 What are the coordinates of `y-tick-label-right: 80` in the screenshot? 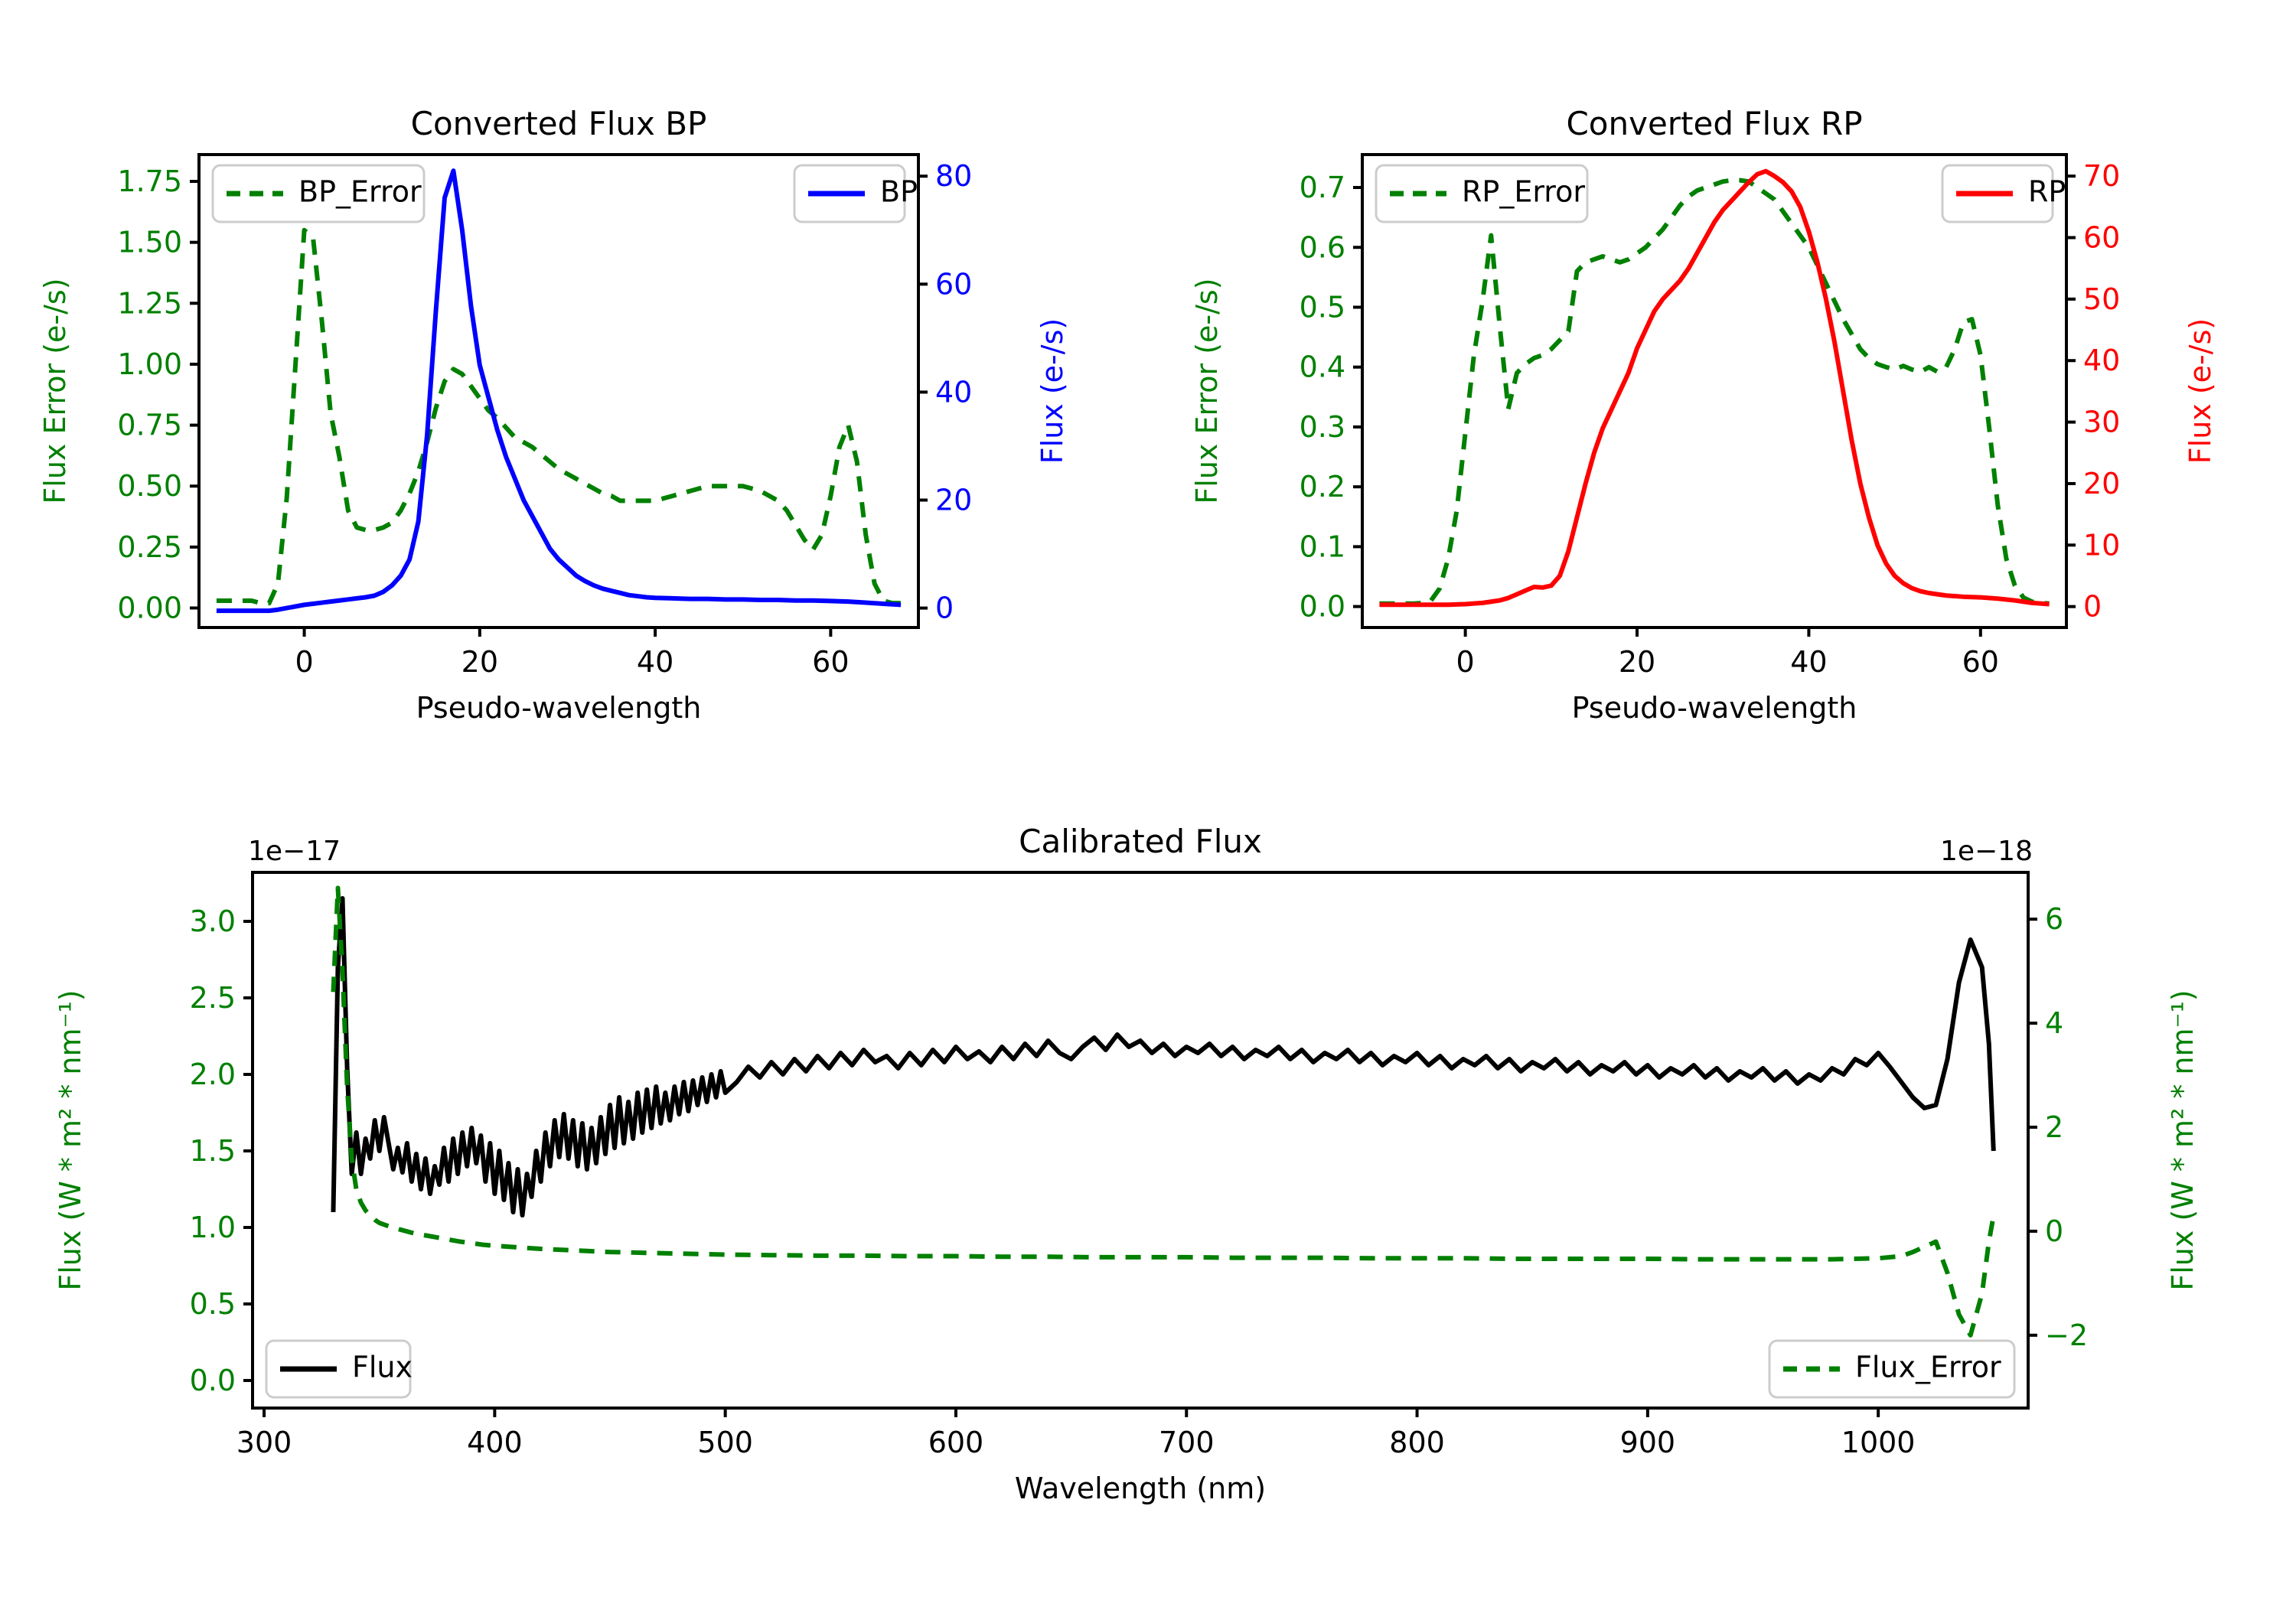 It's located at (953, 176).